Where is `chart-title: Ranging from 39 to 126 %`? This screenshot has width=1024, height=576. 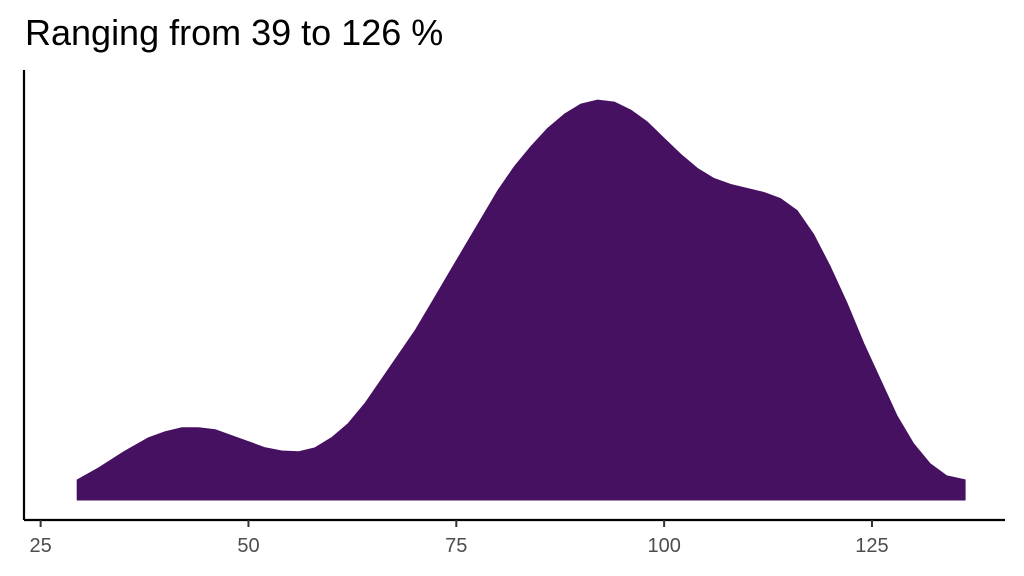 chart-title: Ranging from 39 to 126 % is located at coordinates (234, 32).